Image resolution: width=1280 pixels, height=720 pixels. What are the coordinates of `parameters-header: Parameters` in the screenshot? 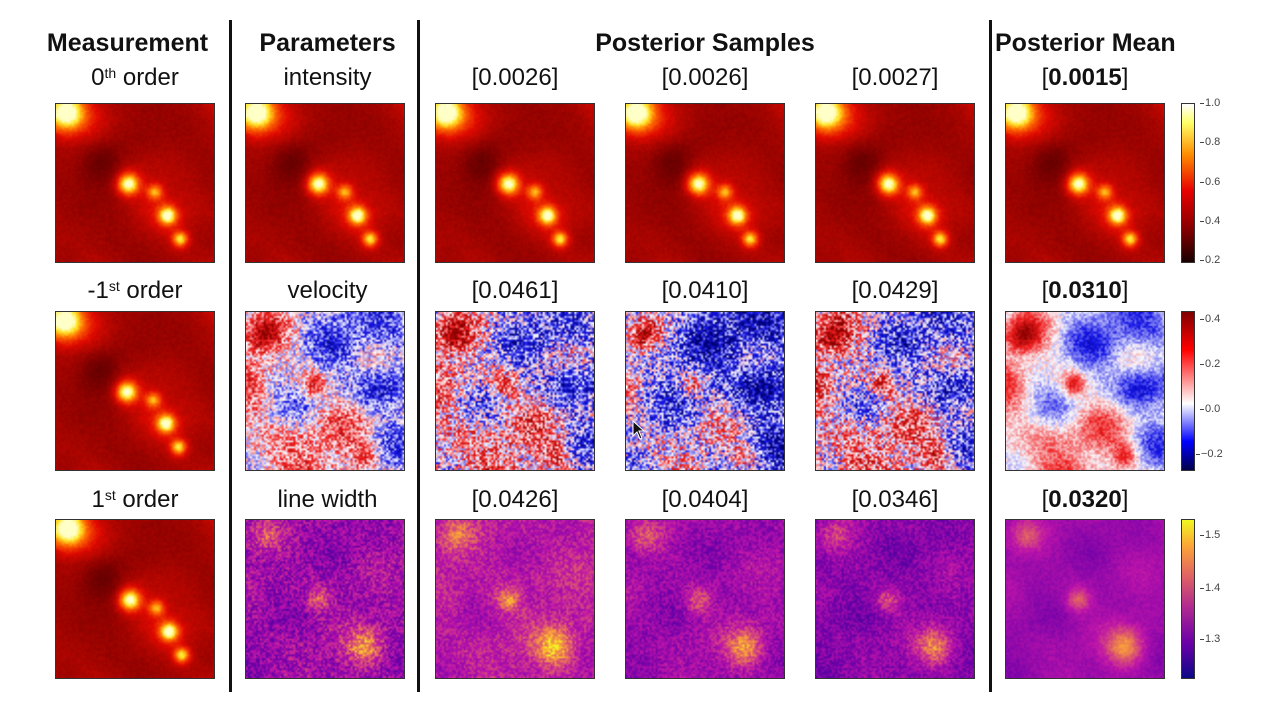 It's located at (327, 43).